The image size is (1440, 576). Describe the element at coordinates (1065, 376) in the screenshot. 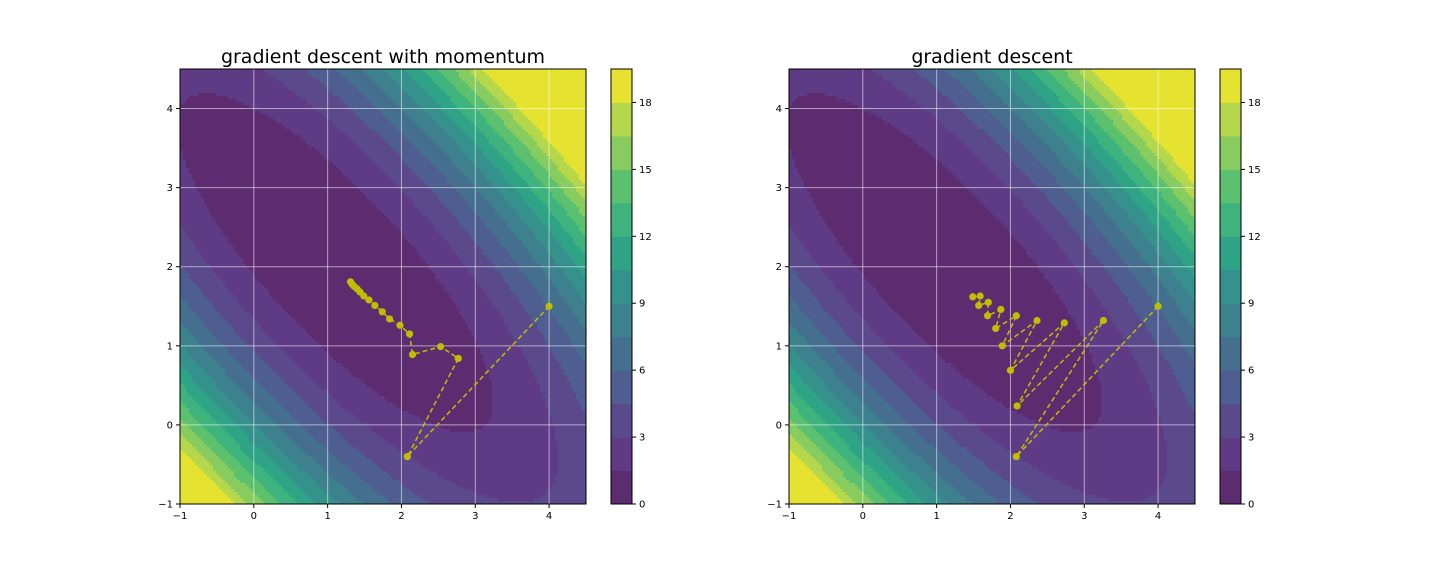

I see `descent-path-line` at that location.